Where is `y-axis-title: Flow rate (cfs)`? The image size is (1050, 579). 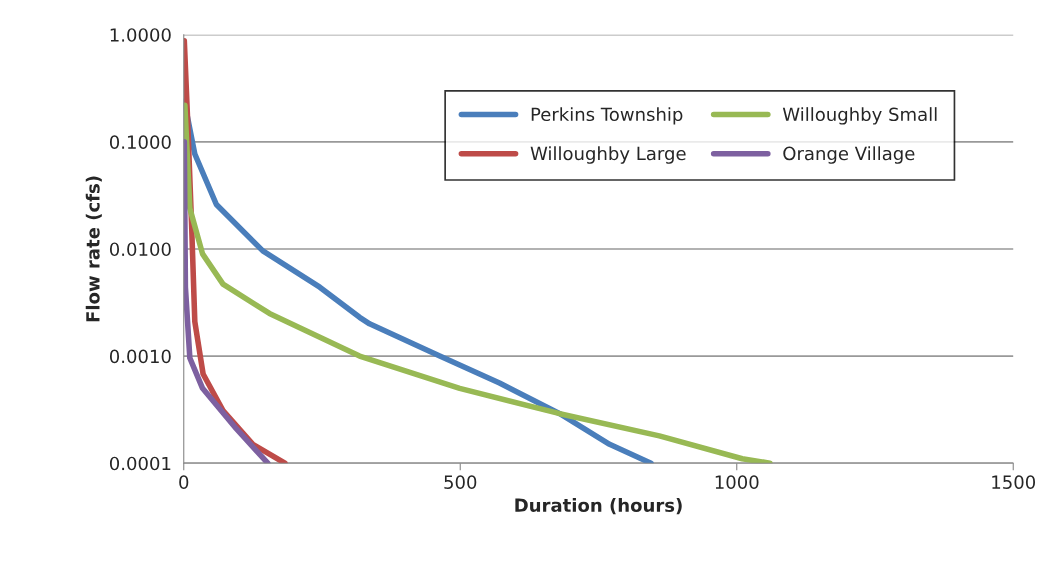 y-axis-title: Flow rate (cfs) is located at coordinates (93, 249).